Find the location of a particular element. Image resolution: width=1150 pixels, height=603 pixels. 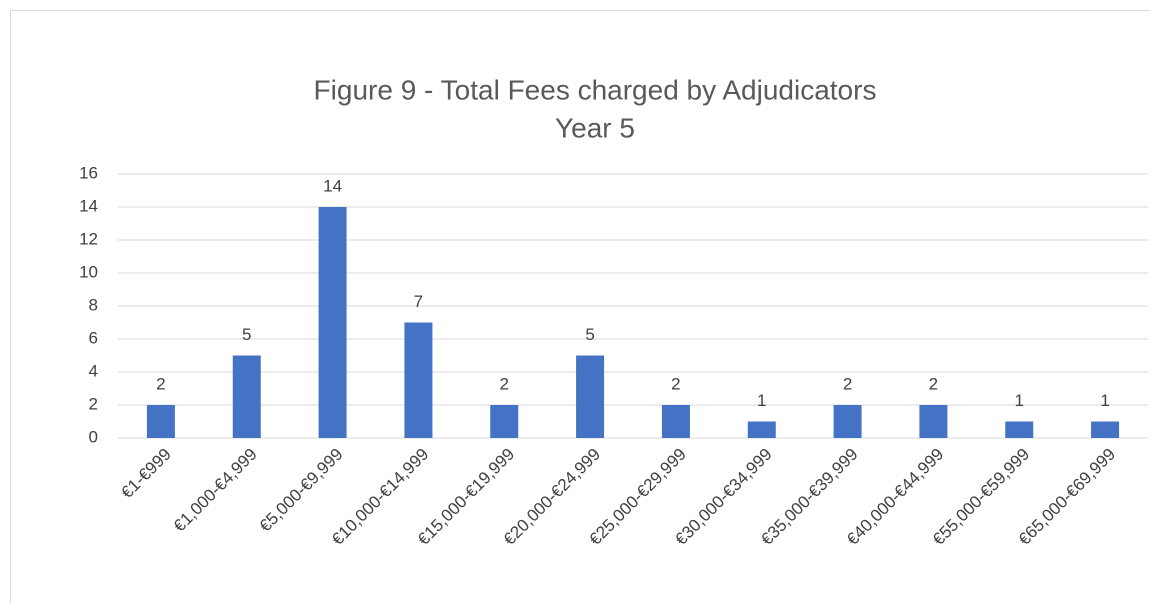

data-label: 7 is located at coordinates (418, 301).